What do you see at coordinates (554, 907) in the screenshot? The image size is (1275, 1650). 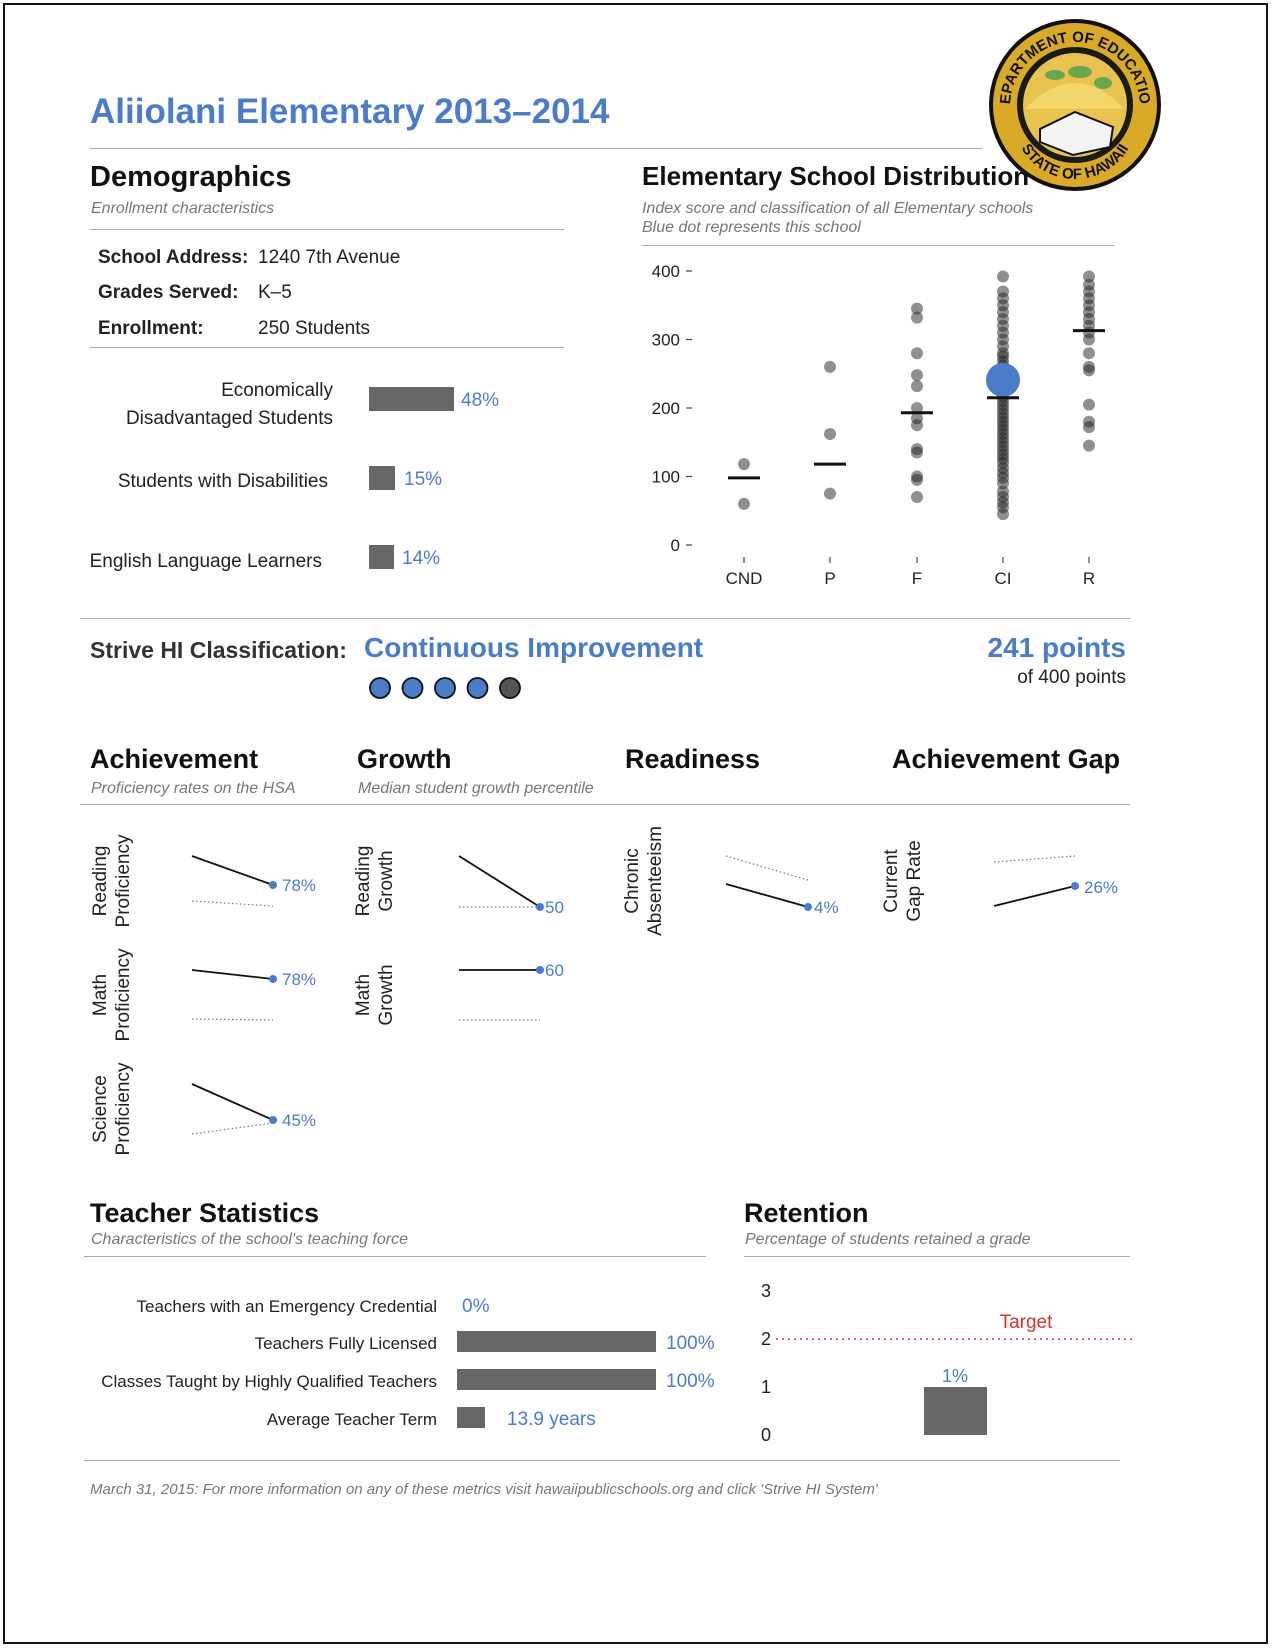 I see `reading-growth-value: 50` at bounding box center [554, 907].